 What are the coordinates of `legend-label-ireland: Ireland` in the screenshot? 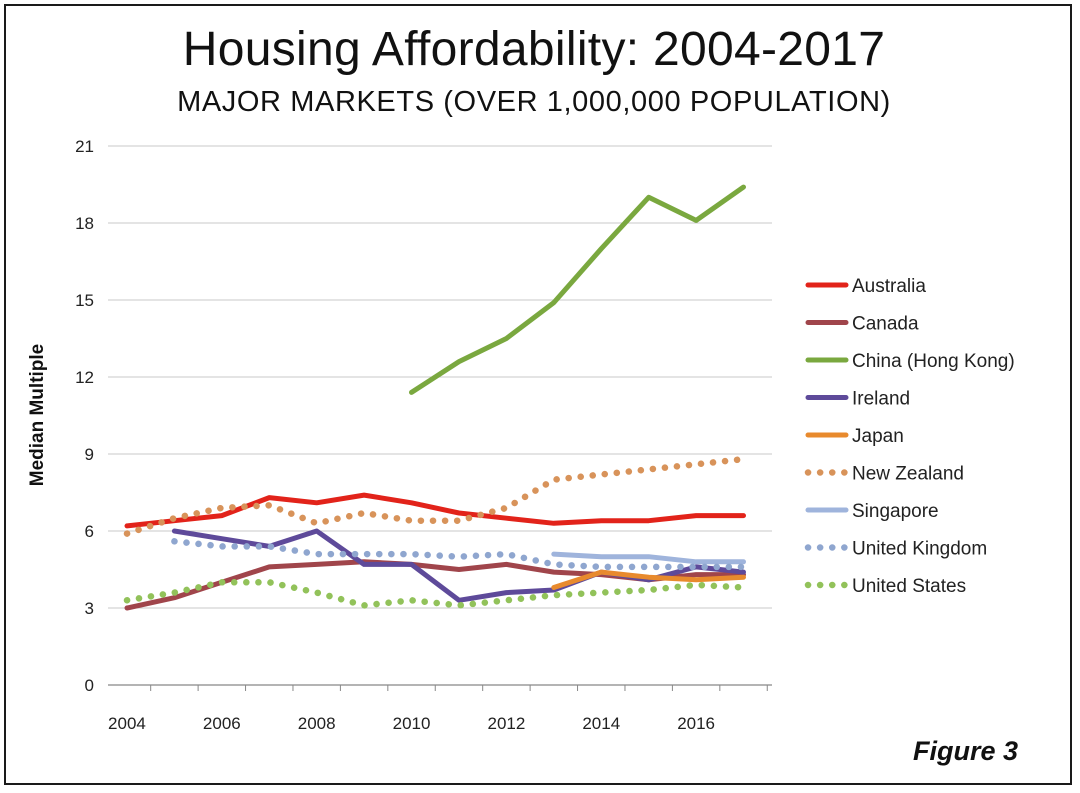 It's located at (881, 399).